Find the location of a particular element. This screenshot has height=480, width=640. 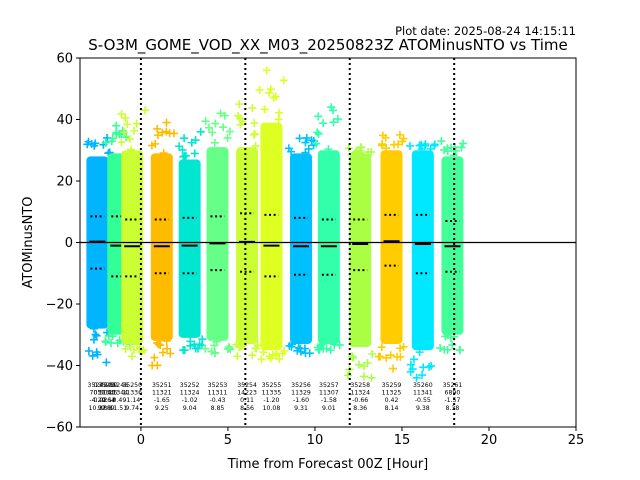

stat-line: 0.5045 is located at coordinates (105, 393).